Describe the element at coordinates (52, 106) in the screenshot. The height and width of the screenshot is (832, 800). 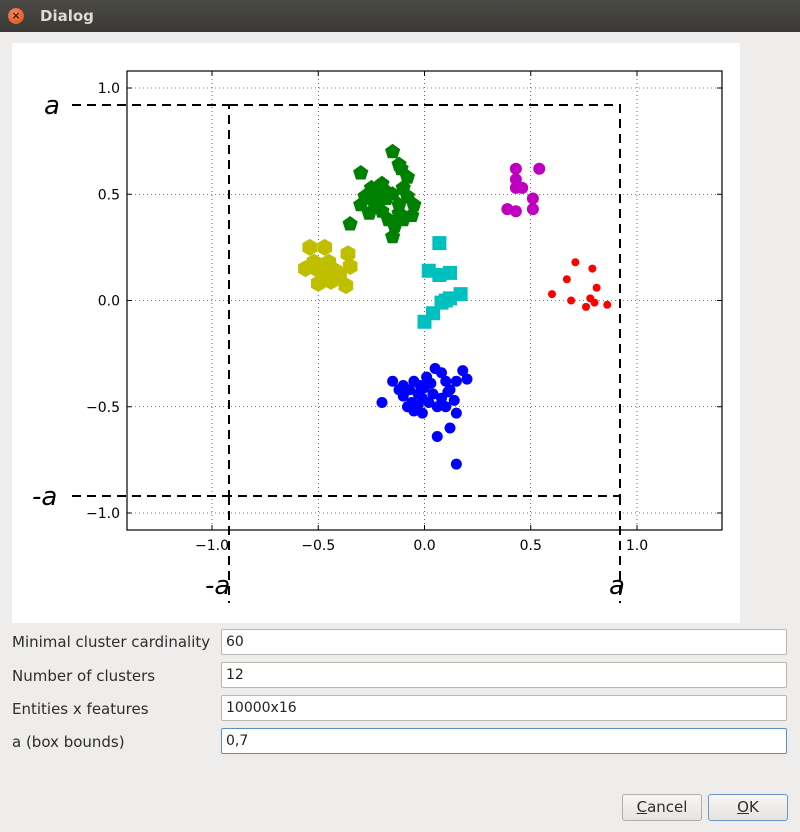
I see `box-label-left-top: a` at that location.